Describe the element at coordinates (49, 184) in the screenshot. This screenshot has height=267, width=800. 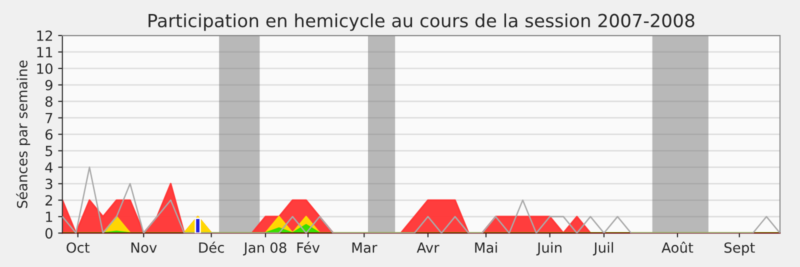
I see `y-tick-label: 3` at that location.